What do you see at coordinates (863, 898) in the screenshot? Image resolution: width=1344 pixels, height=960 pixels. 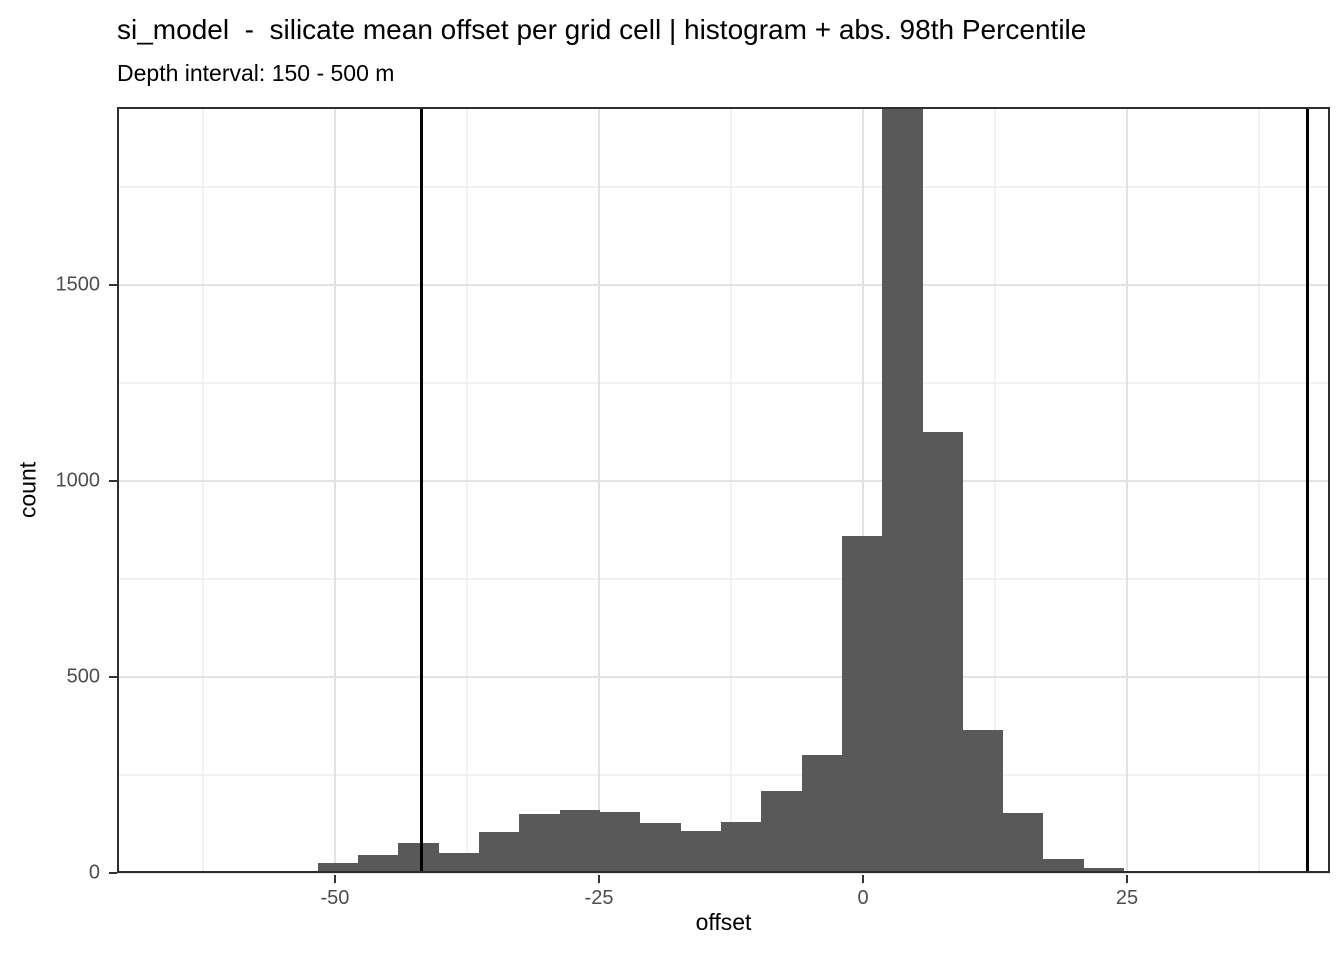 I see `x-tick-label: 0` at bounding box center [863, 898].